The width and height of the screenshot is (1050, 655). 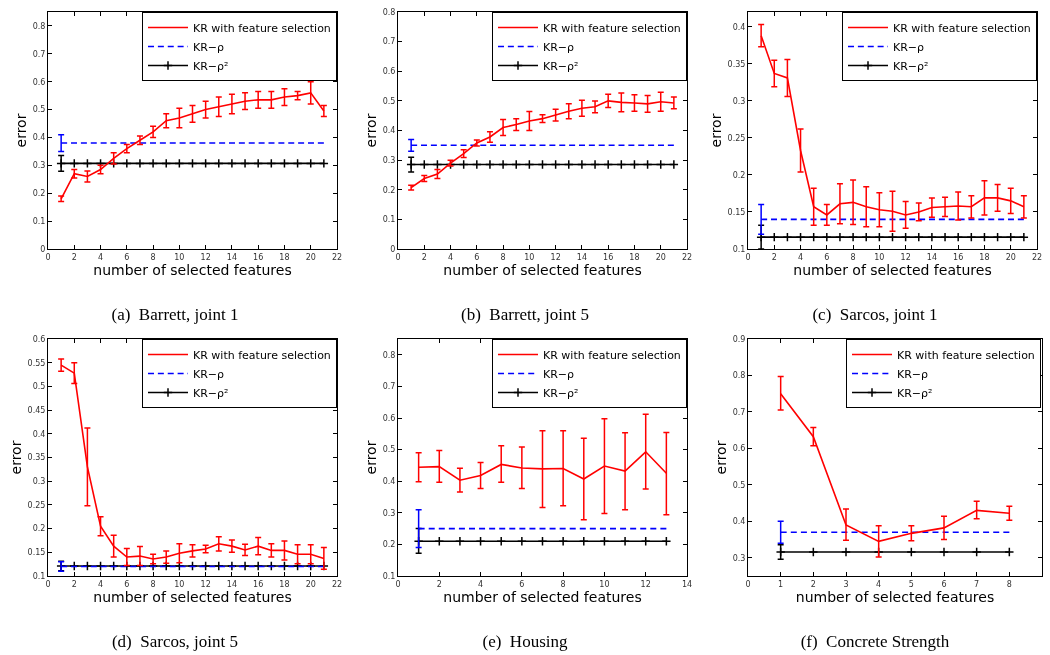 What do you see at coordinates (875, 315) in the screenshot?
I see `text: (c) Sarcos, joint 1` at bounding box center [875, 315].